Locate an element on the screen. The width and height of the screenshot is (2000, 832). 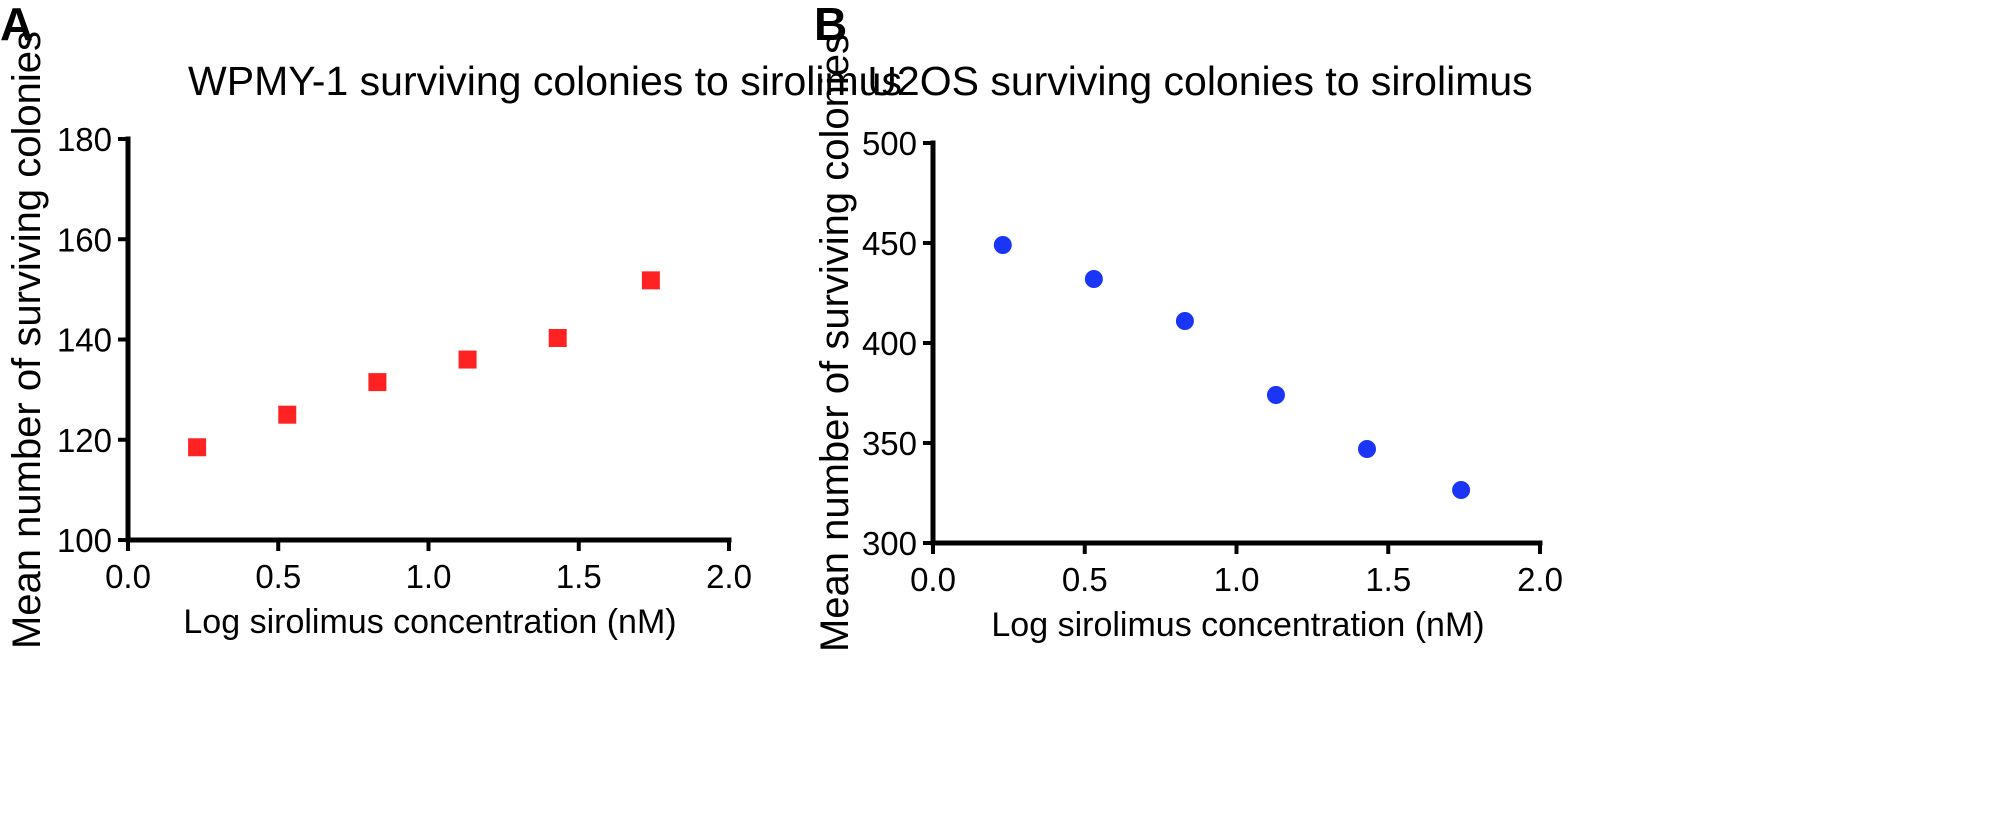
panel-letter-a: A is located at coordinates (16, 25).